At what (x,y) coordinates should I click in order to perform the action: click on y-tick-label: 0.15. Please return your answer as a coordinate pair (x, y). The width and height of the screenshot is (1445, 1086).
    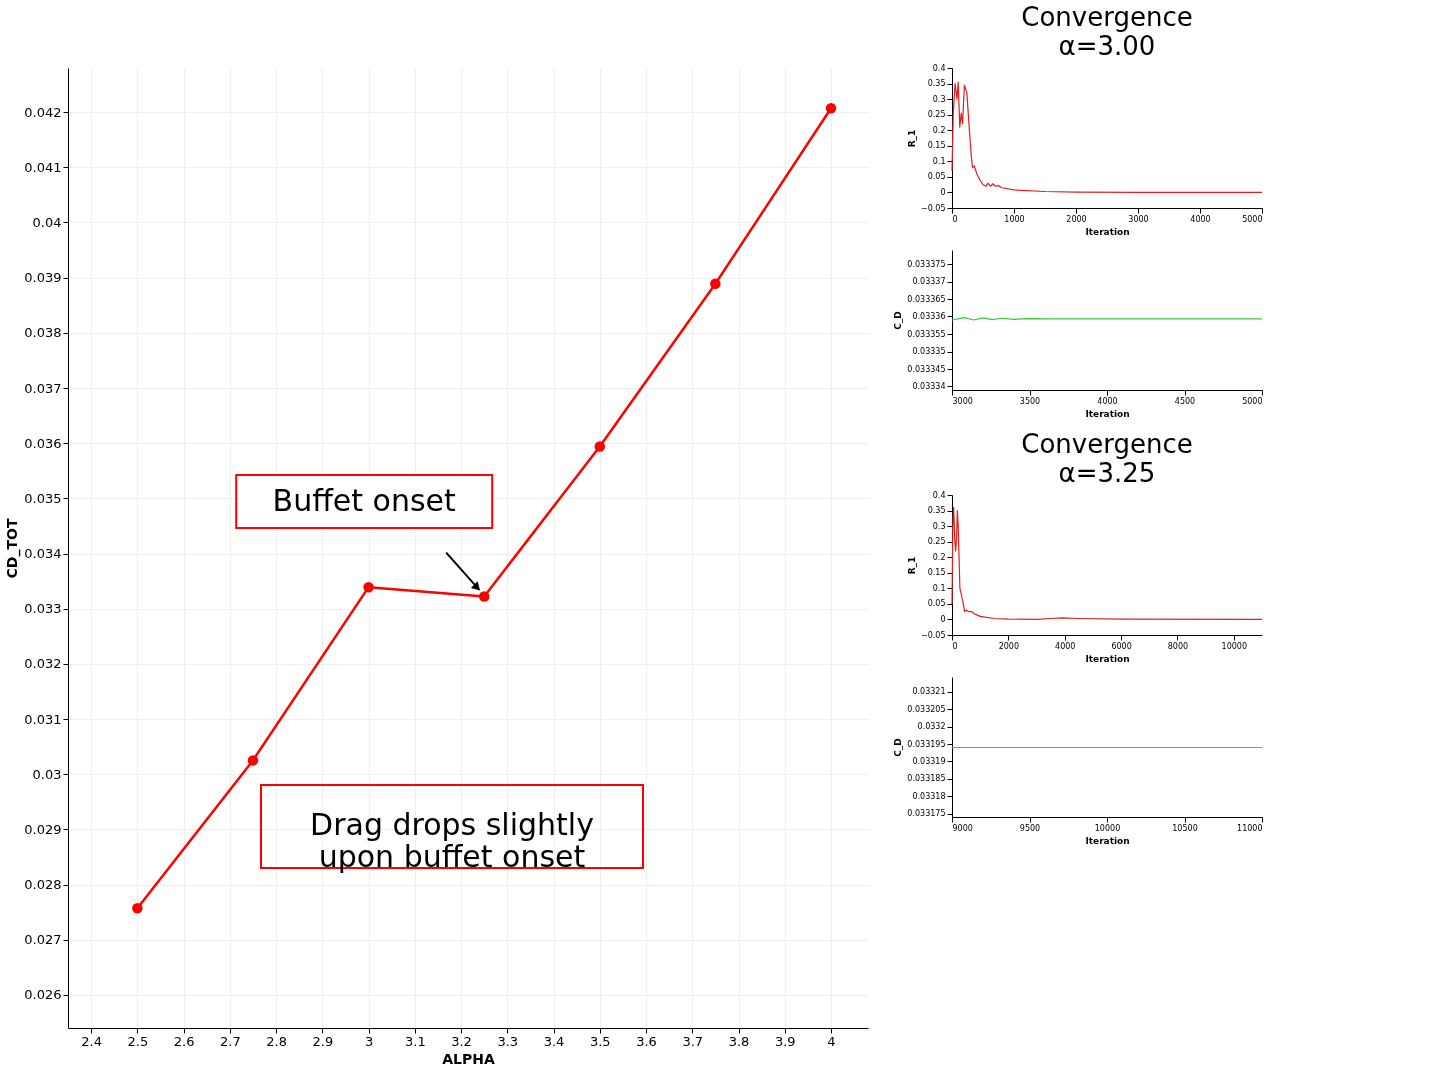
    Looking at the image, I should click on (936, 573).